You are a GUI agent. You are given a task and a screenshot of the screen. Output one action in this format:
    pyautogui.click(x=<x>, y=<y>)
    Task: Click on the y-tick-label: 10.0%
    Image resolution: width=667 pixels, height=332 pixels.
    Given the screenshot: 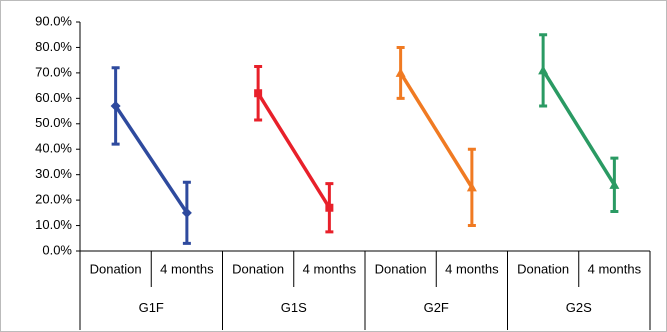 What is the action you would take?
    pyautogui.click(x=53, y=224)
    